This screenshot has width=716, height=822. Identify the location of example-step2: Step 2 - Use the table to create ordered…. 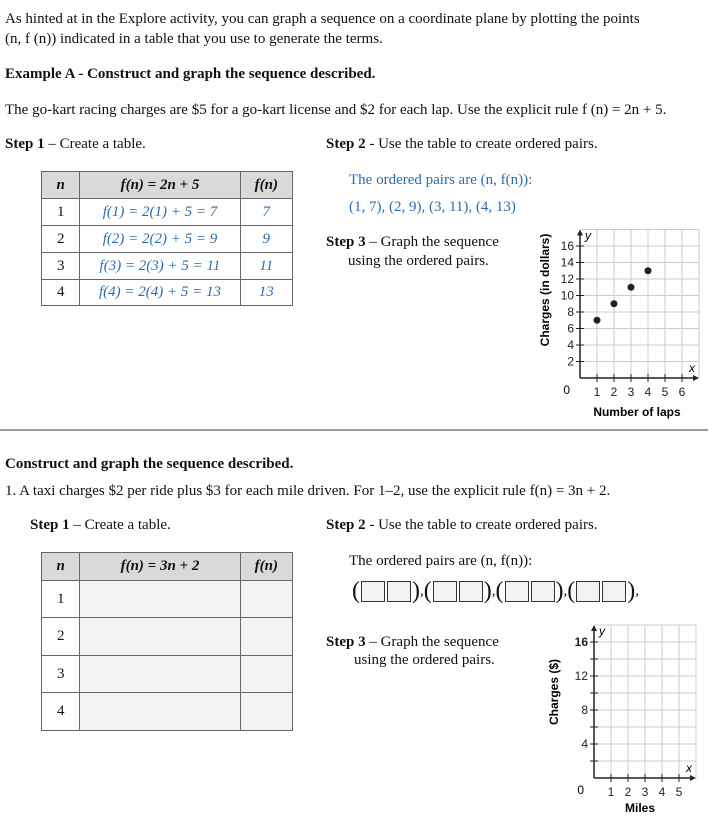
(462, 144).